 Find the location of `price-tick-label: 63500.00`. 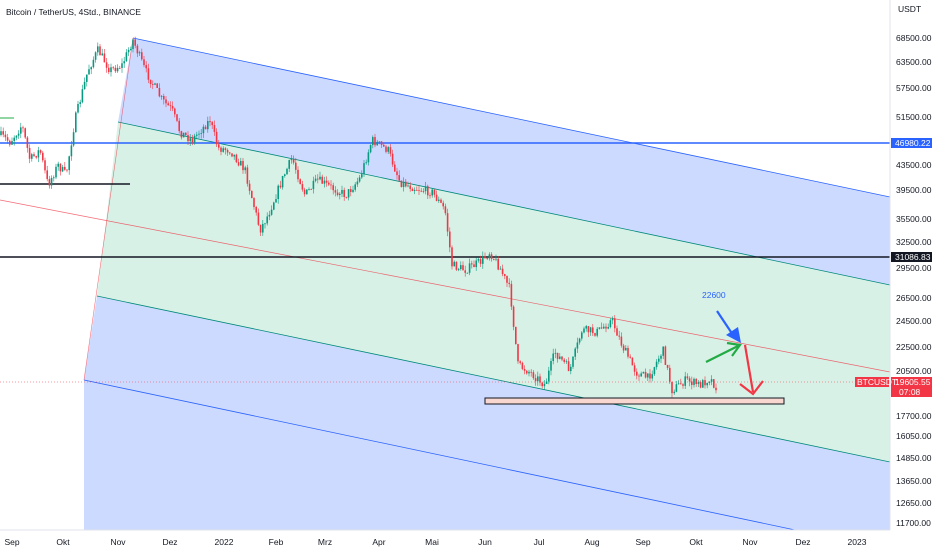

price-tick-label: 63500.00 is located at coordinates (914, 62).